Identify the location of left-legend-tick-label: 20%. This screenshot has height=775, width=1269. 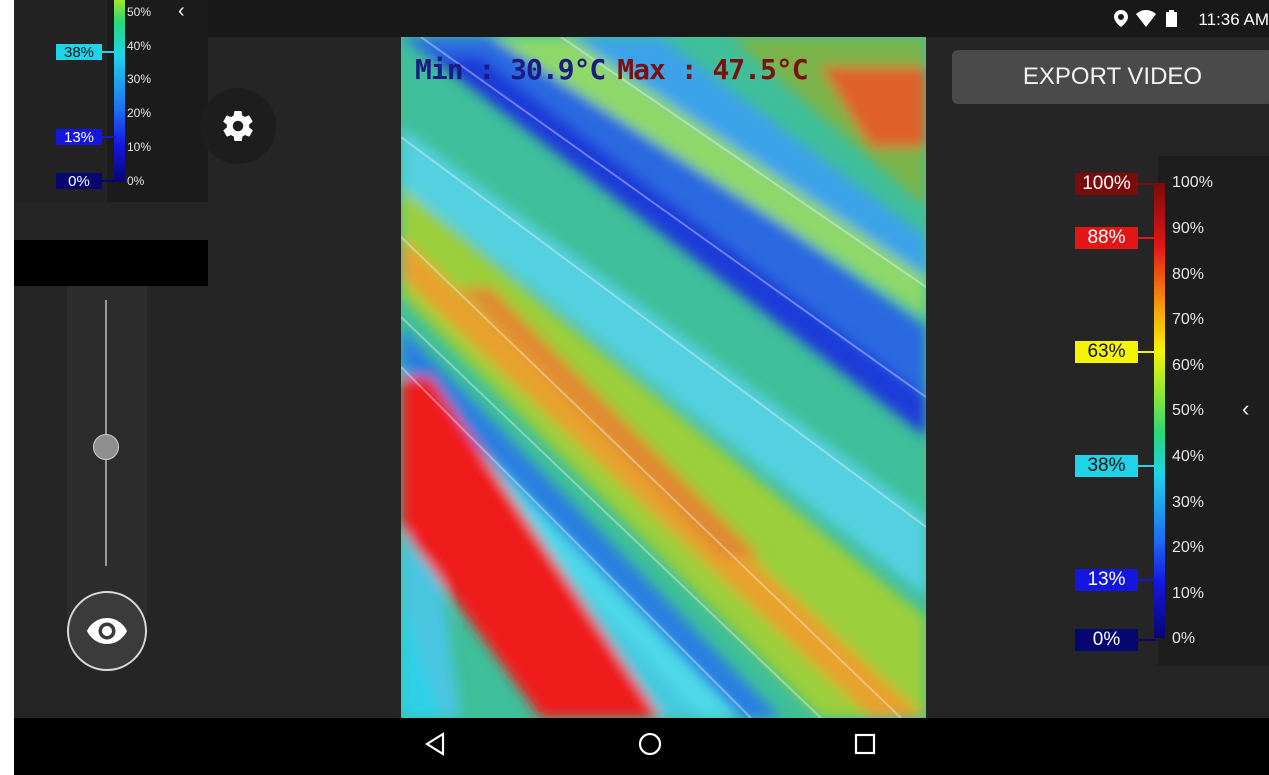
(139, 113).